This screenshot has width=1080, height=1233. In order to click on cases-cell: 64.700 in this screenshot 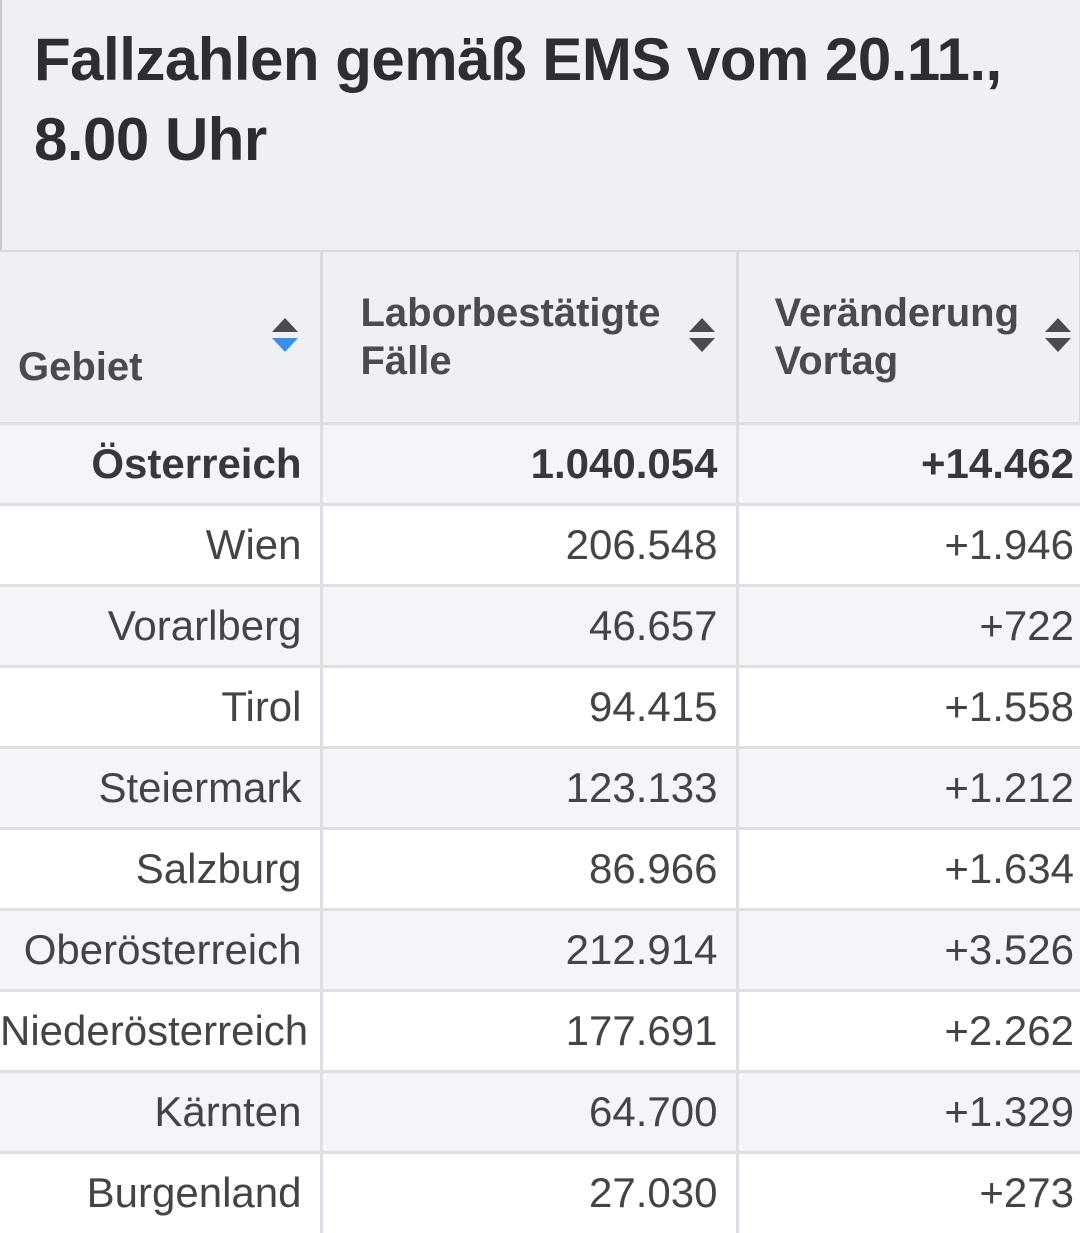, I will do `click(530, 1110)`.